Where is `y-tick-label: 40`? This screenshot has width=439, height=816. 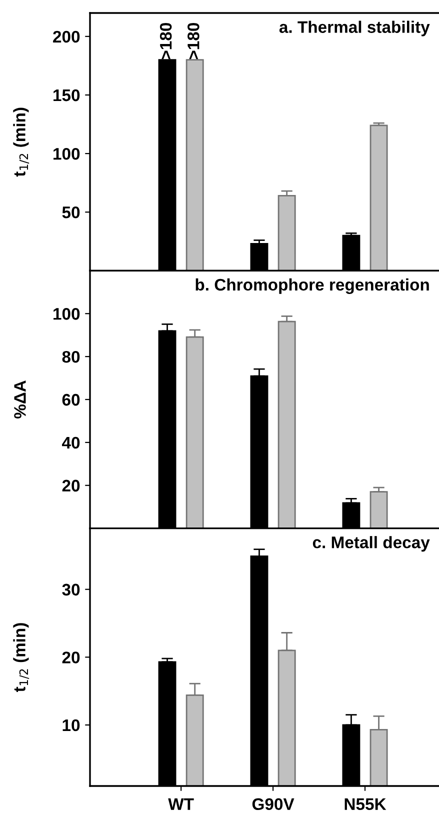
y-tick-label: 40 is located at coordinates (71, 442).